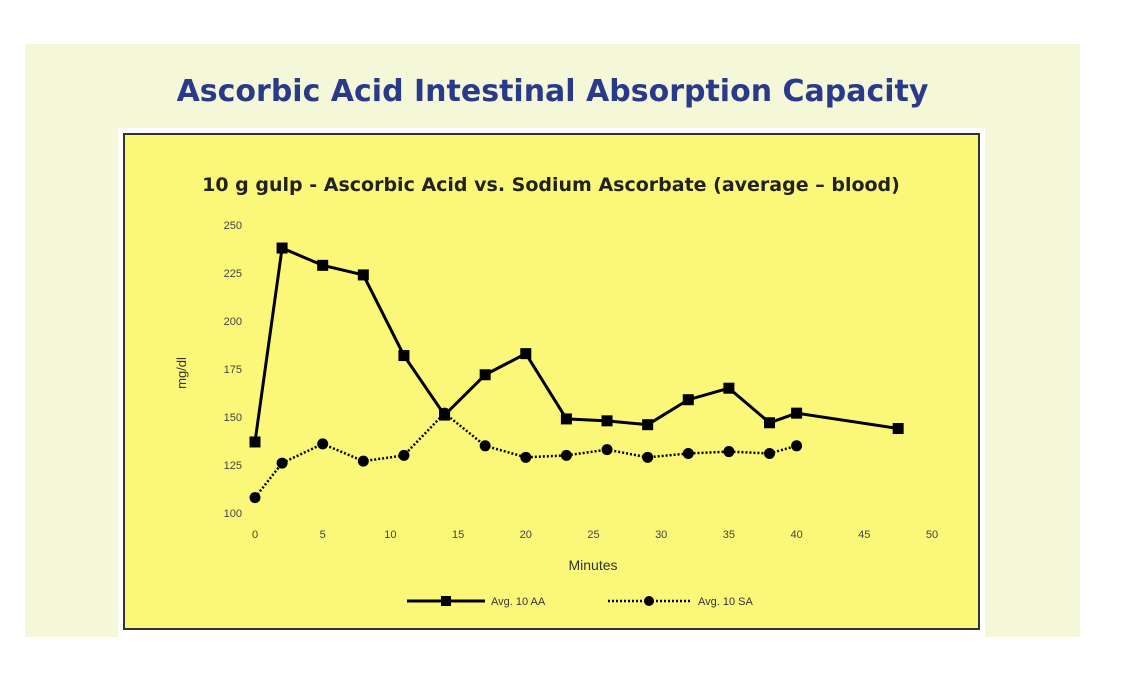  Describe the element at coordinates (233, 322) in the screenshot. I see `y-tick-label: 200` at that location.